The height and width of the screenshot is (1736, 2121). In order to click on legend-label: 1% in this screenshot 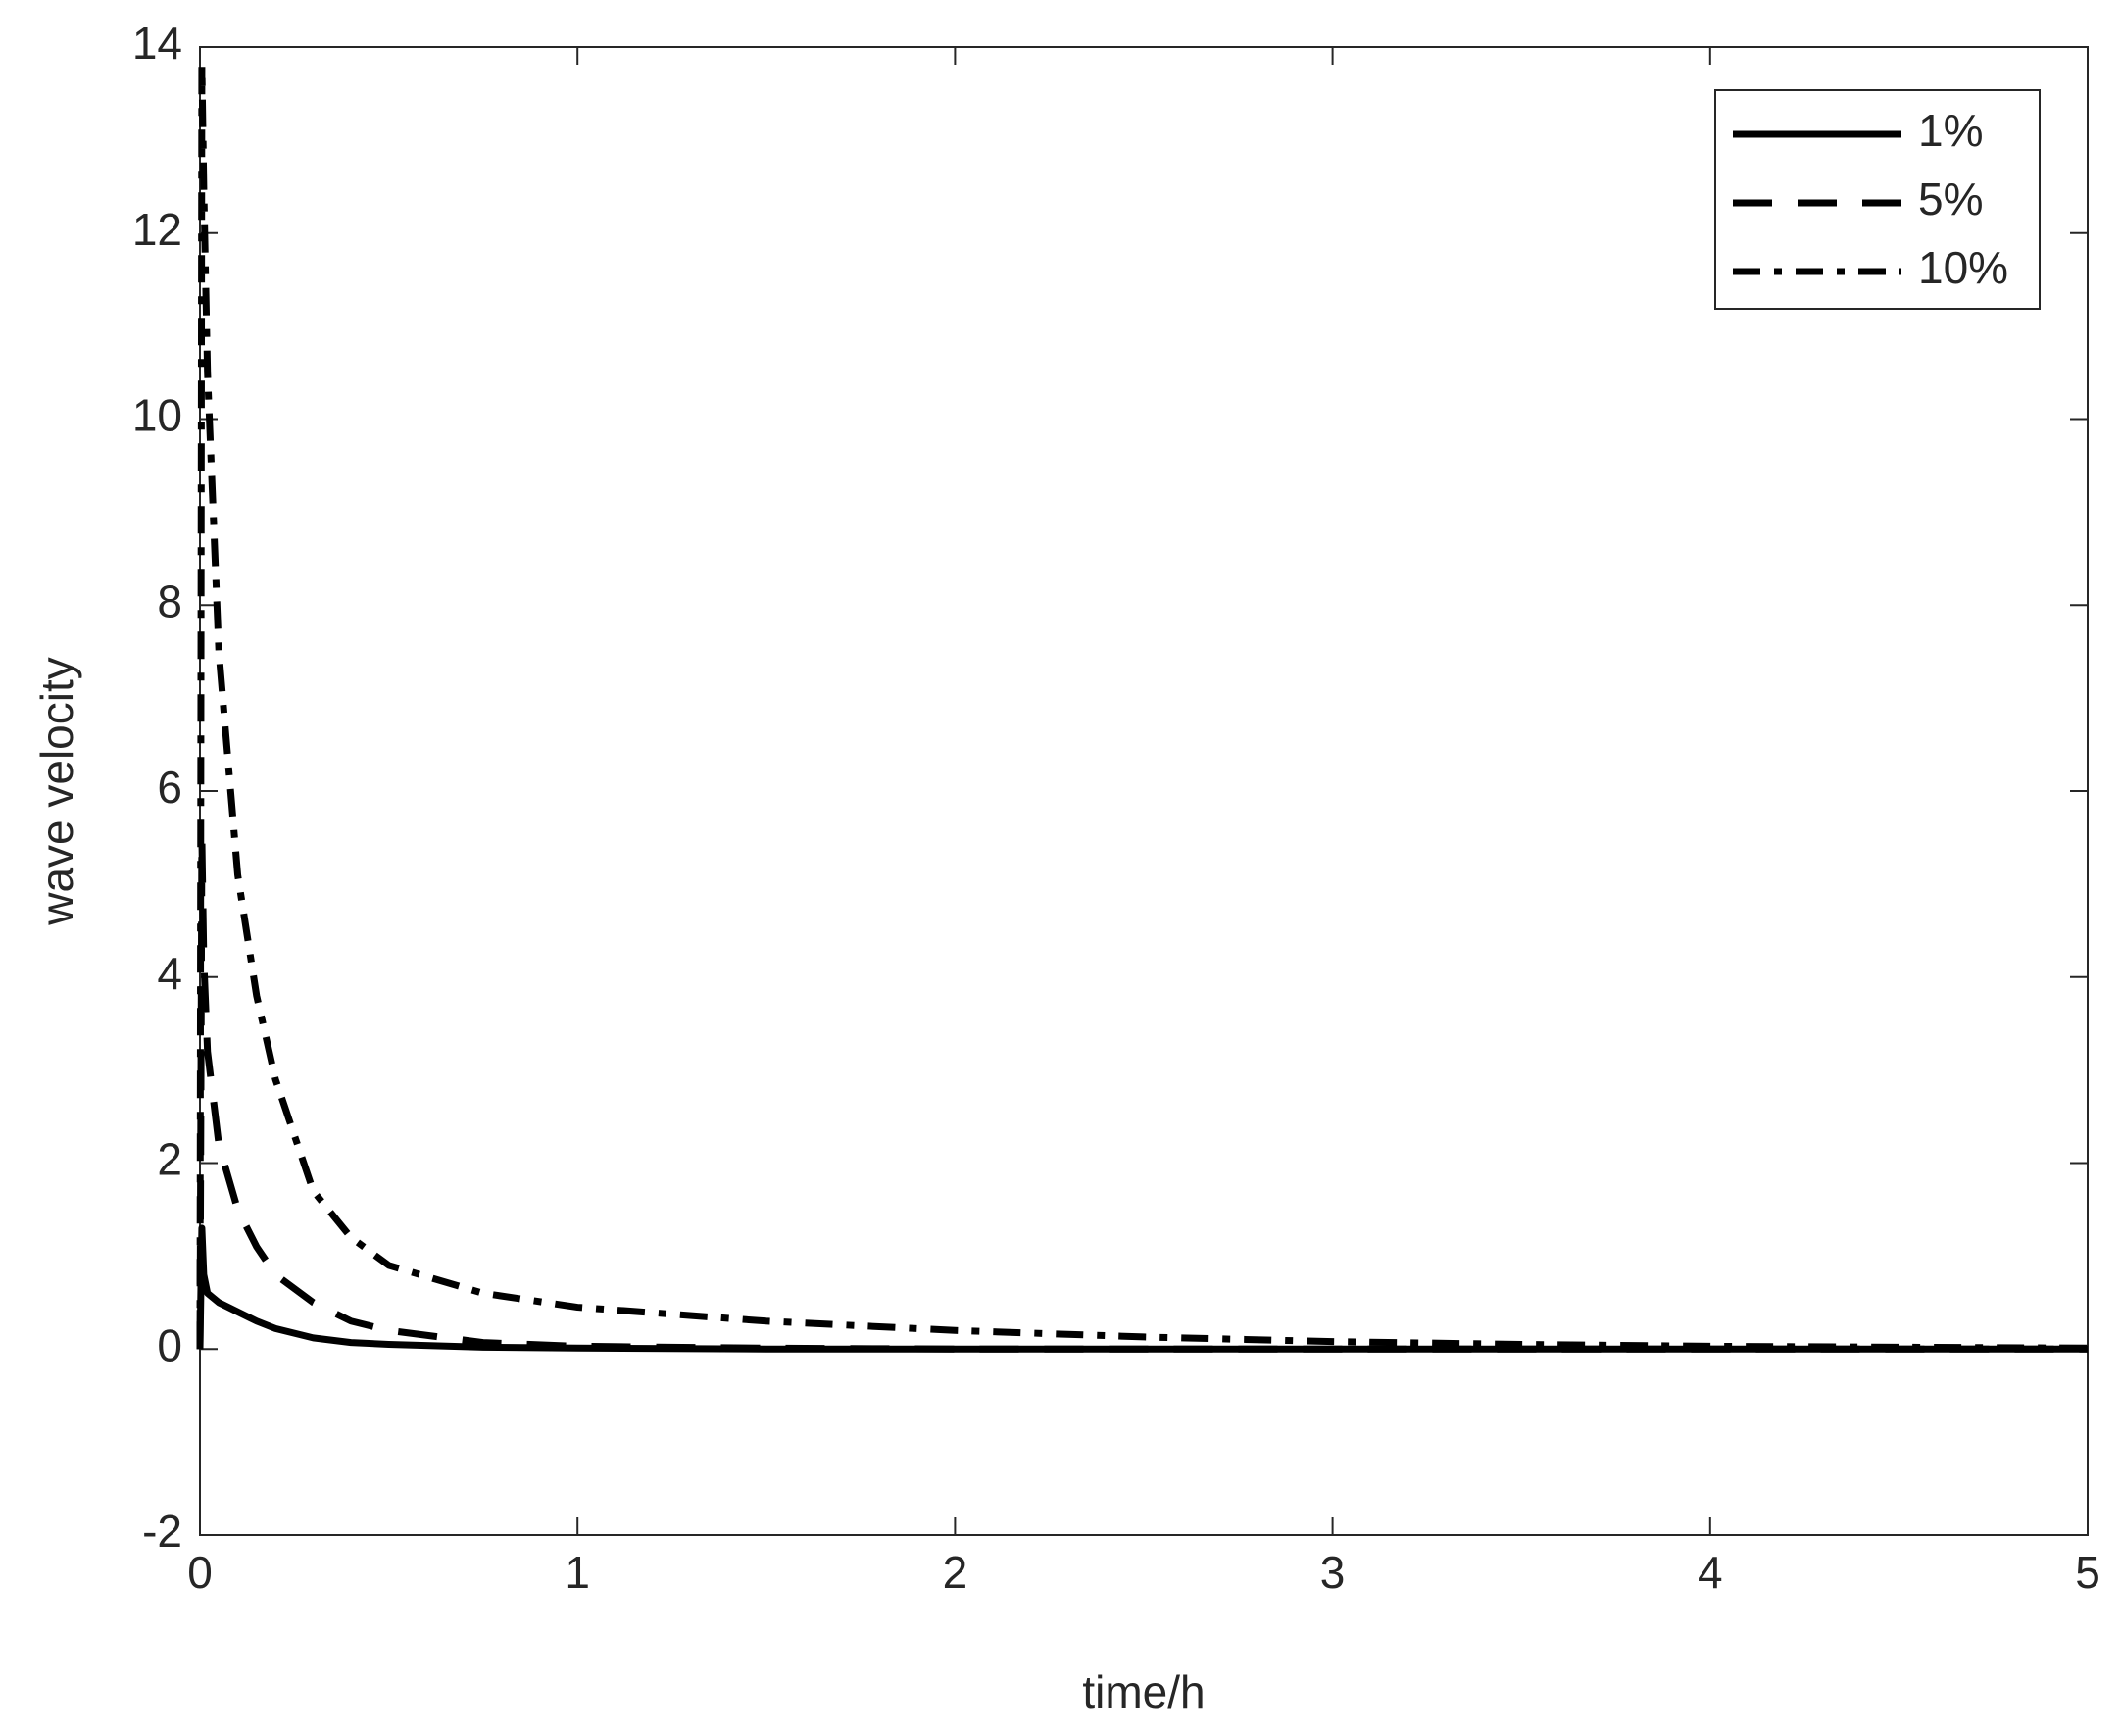, I will do `click(1950, 131)`.